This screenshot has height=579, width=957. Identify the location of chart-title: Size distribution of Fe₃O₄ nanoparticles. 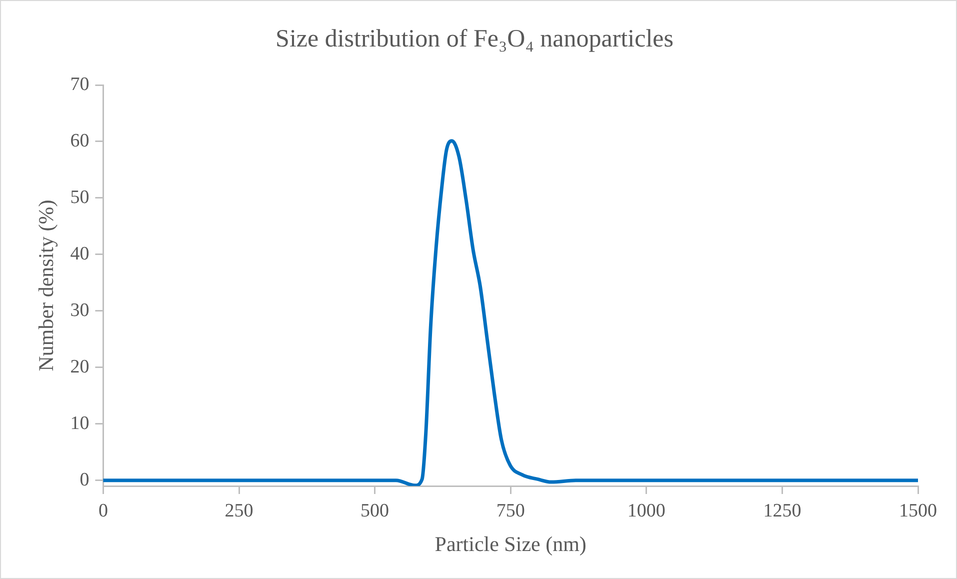
(475, 39).